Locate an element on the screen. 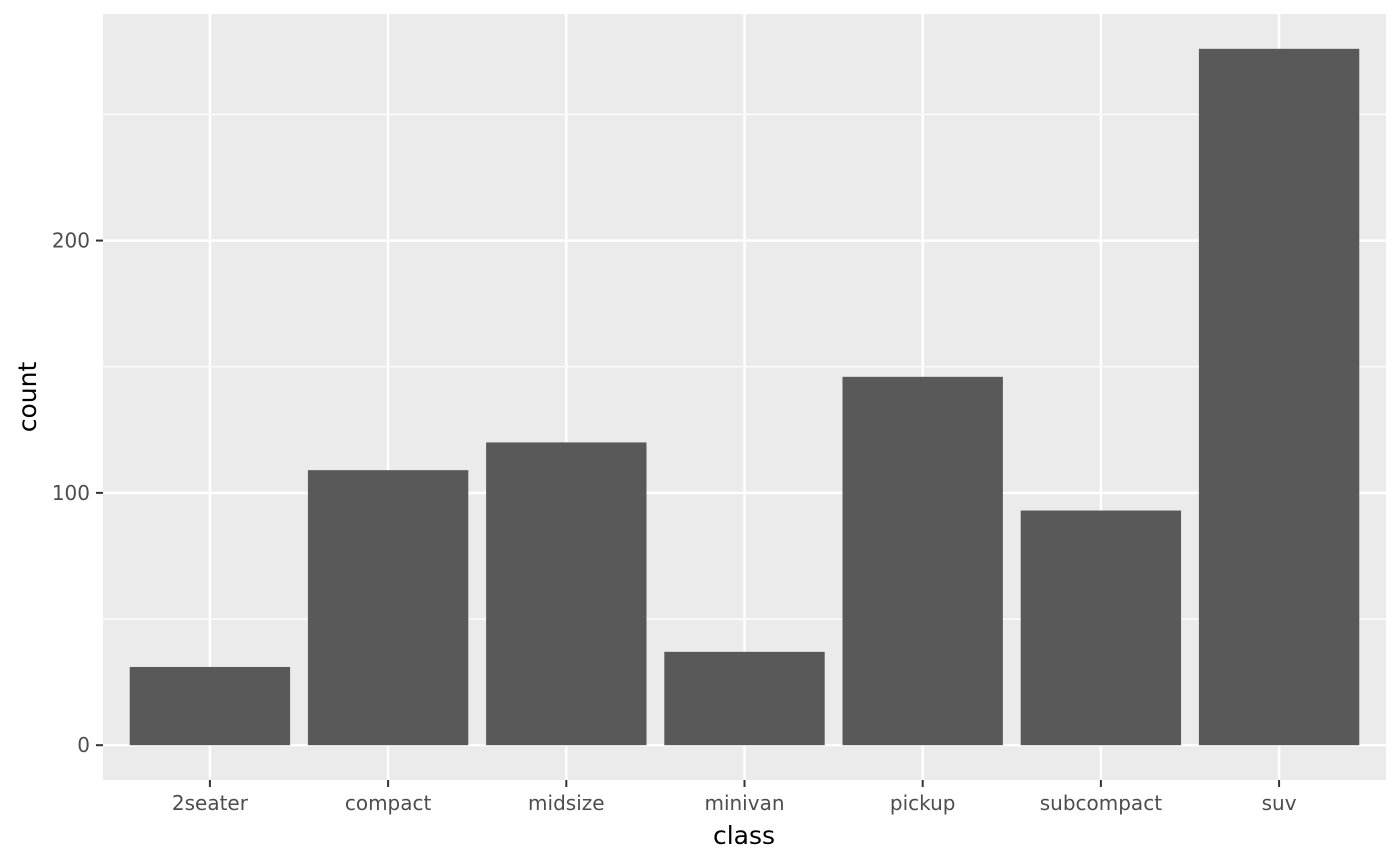  x-tick-label: compact is located at coordinates (388, 803).